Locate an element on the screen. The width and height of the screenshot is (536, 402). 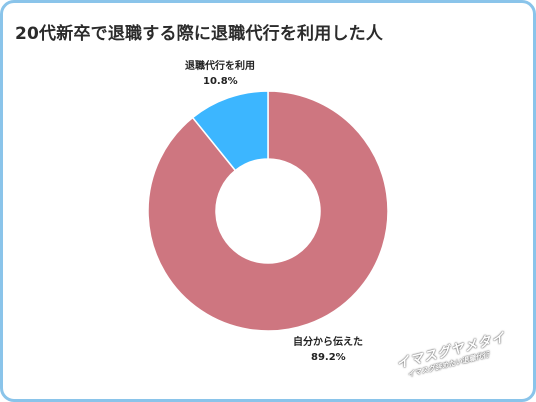
slice-value-label-2: 10.8% is located at coordinates (220, 81).